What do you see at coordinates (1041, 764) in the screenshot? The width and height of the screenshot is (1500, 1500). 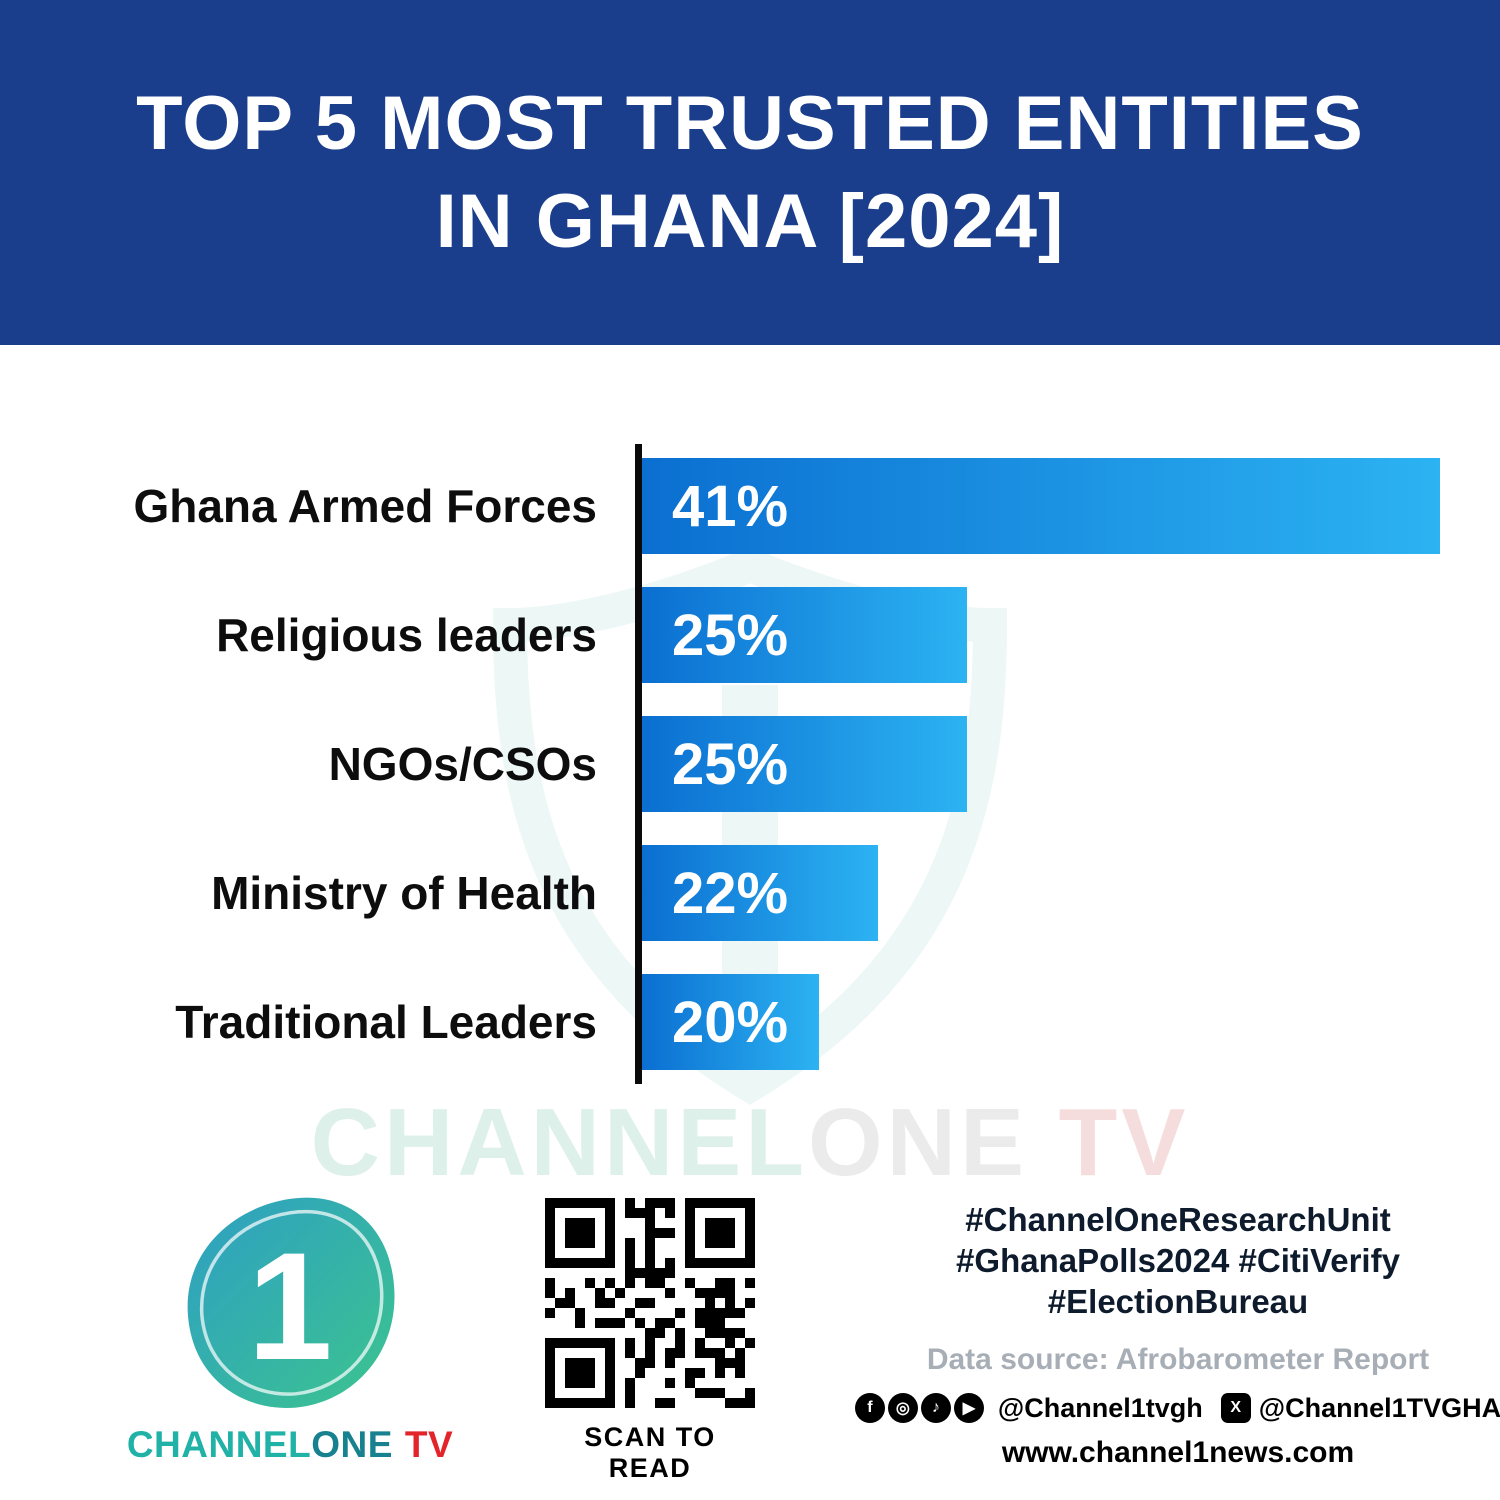 I see `bar-track: 25%` at bounding box center [1041, 764].